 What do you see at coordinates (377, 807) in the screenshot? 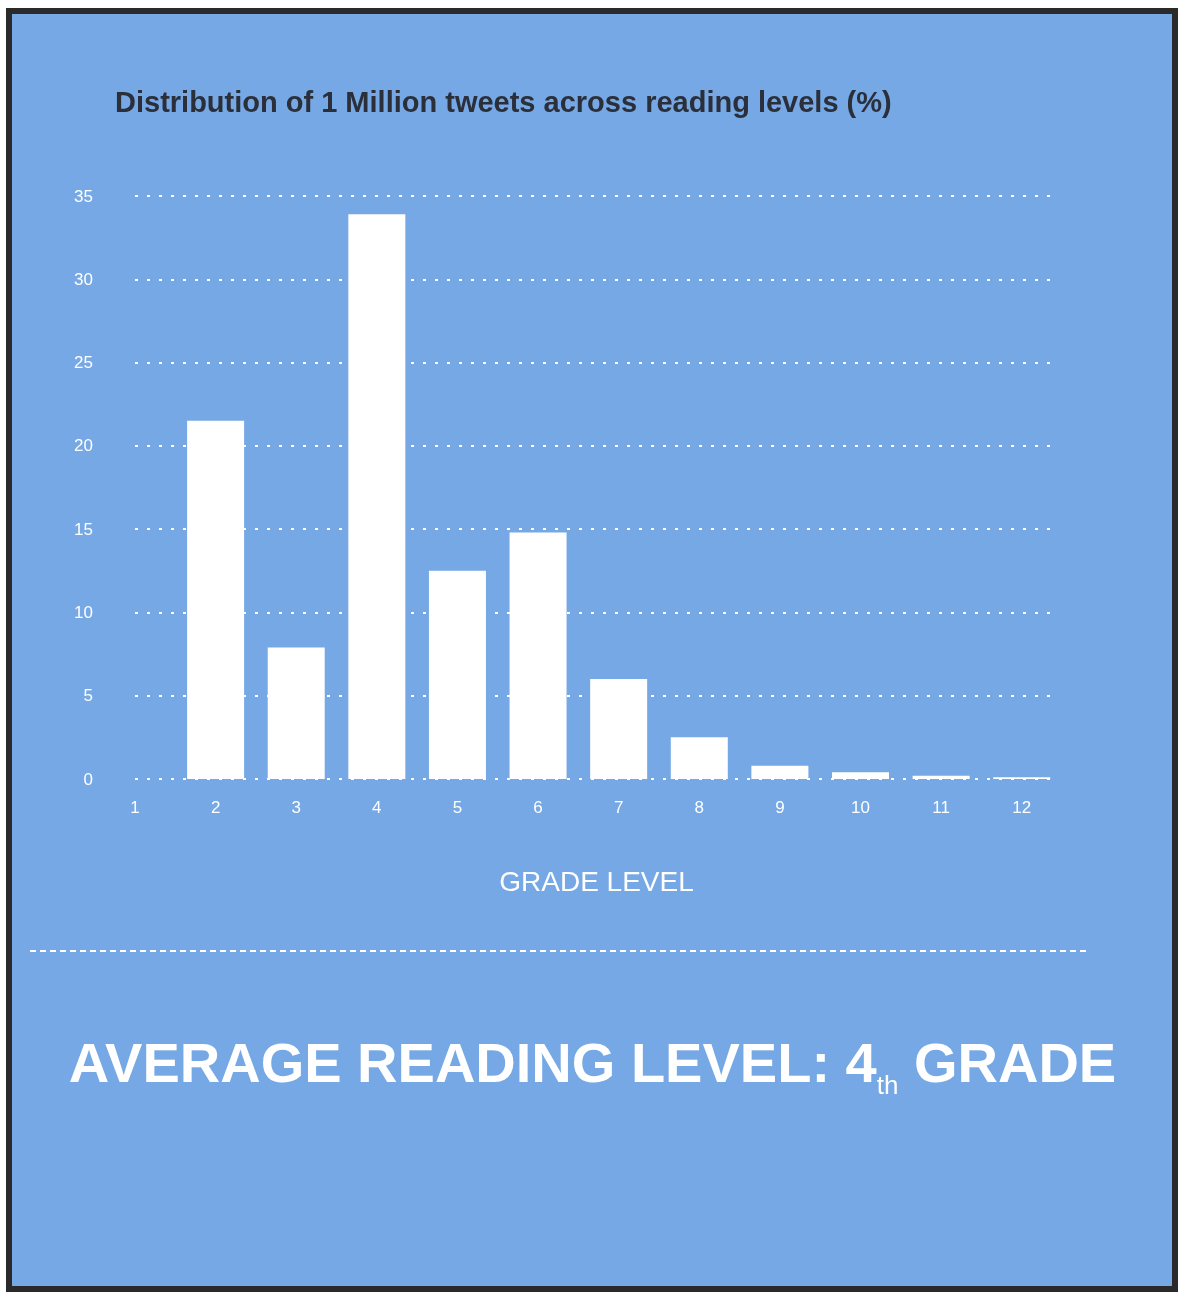
I see `x-tick-label: 4` at bounding box center [377, 807].